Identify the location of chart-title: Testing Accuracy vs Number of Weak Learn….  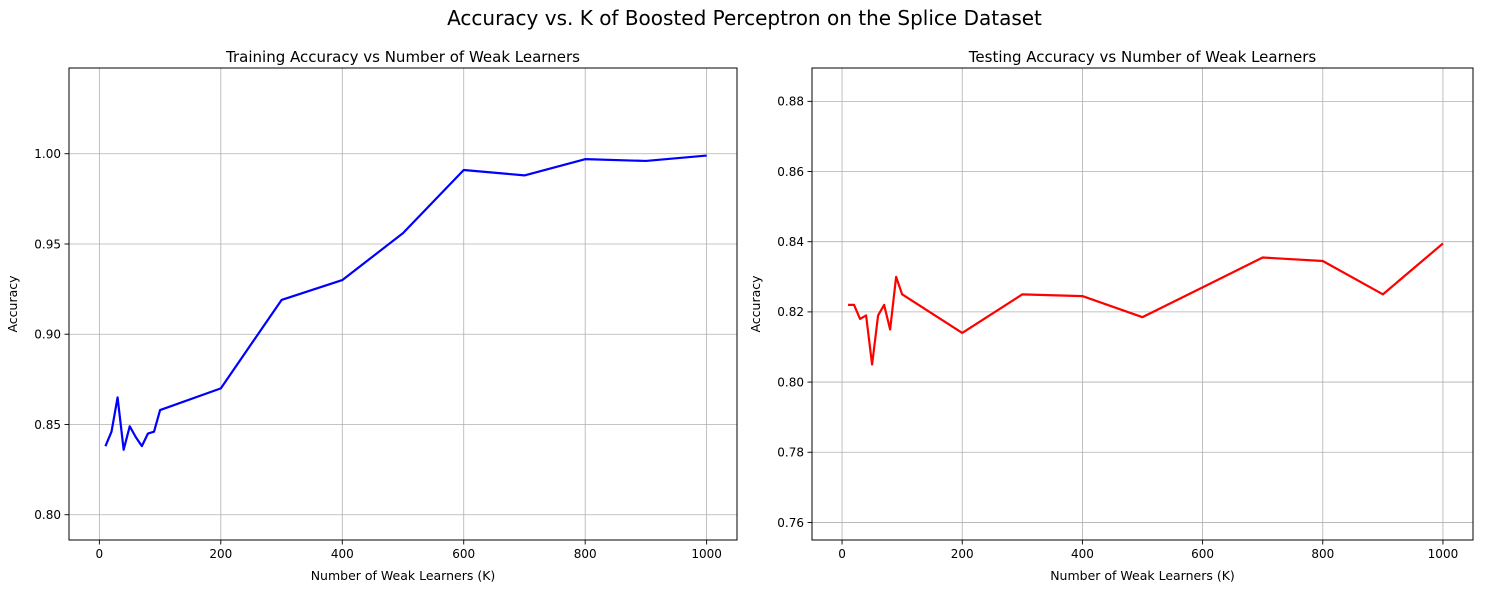
(1142, 57).